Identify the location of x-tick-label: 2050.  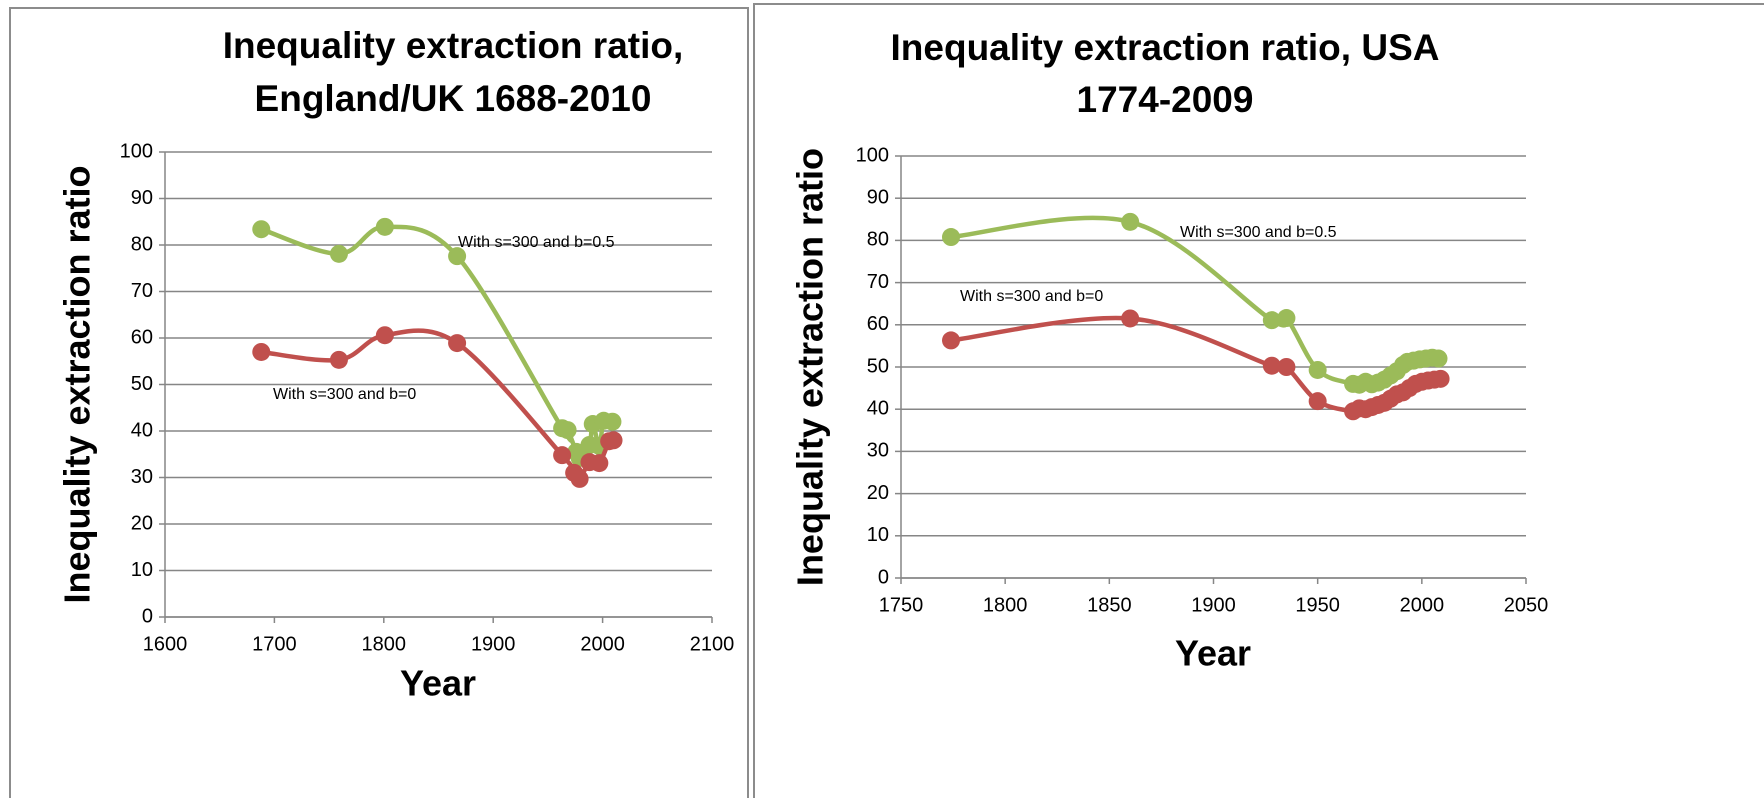
(1526, 605).